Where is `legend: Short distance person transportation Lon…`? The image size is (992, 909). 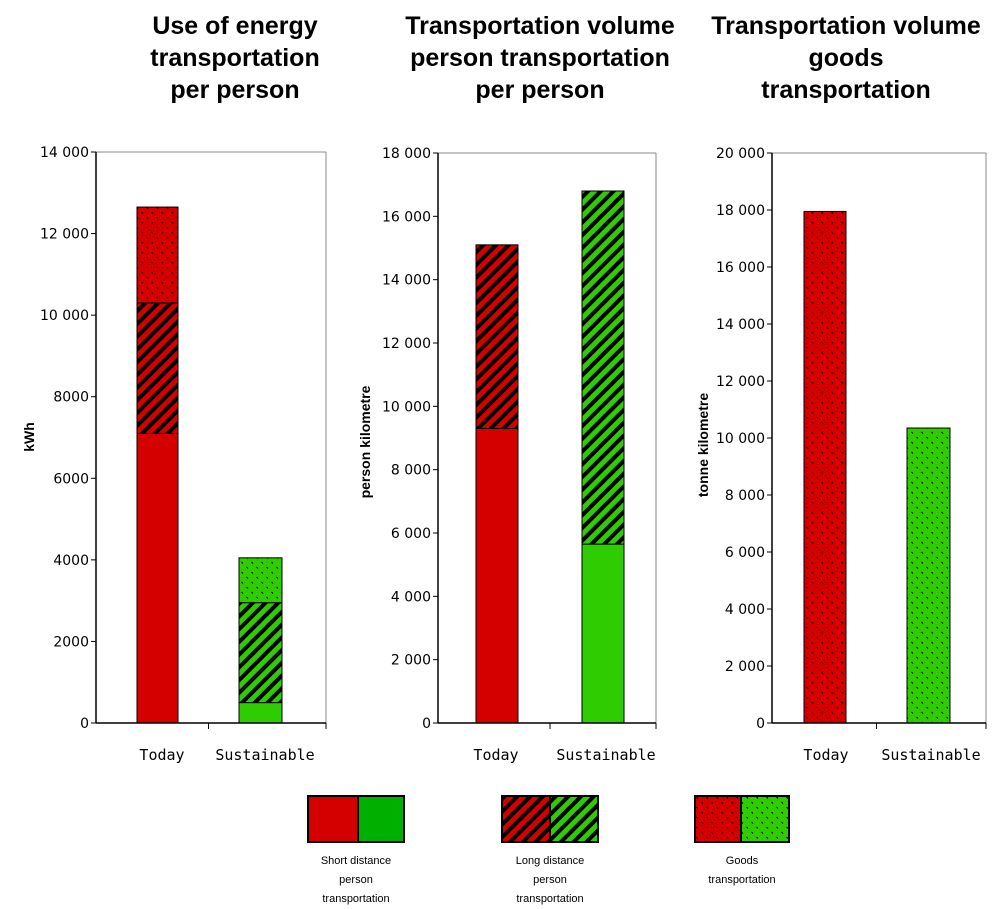
legend: Short distance person transportation Lon… is located at coordinates (548, 850).